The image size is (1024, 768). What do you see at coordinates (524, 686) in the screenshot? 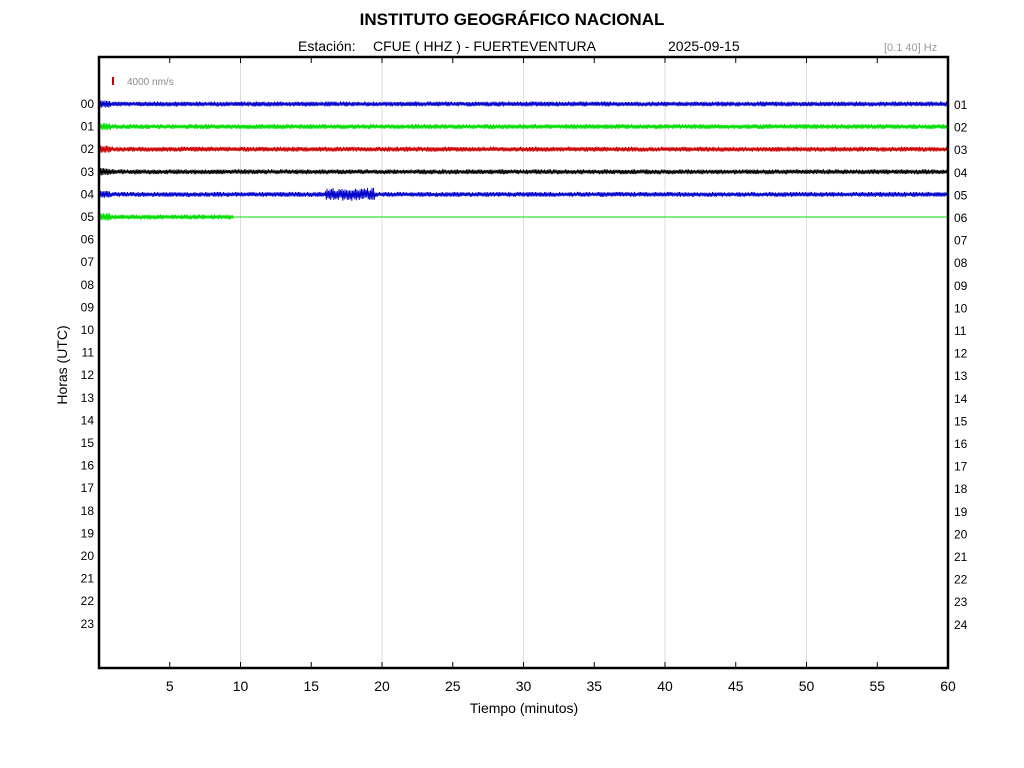
I see `x-tick-label: 30` at bounding box center [524, 686].